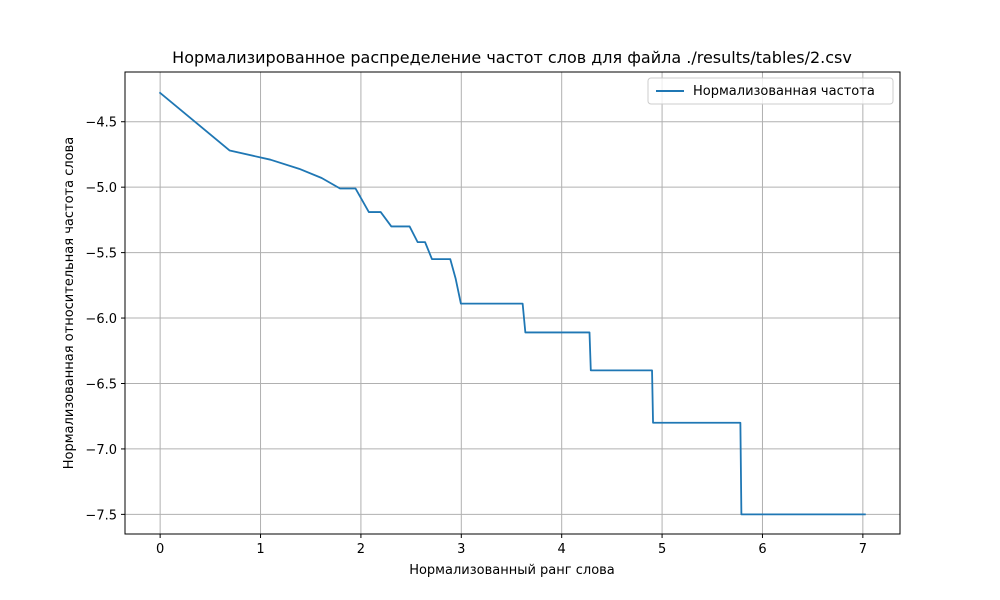 Image resolution: width=1000 pixels, height=600 pixels. I want to click on x-tick-label: 0, so click(160, 549).